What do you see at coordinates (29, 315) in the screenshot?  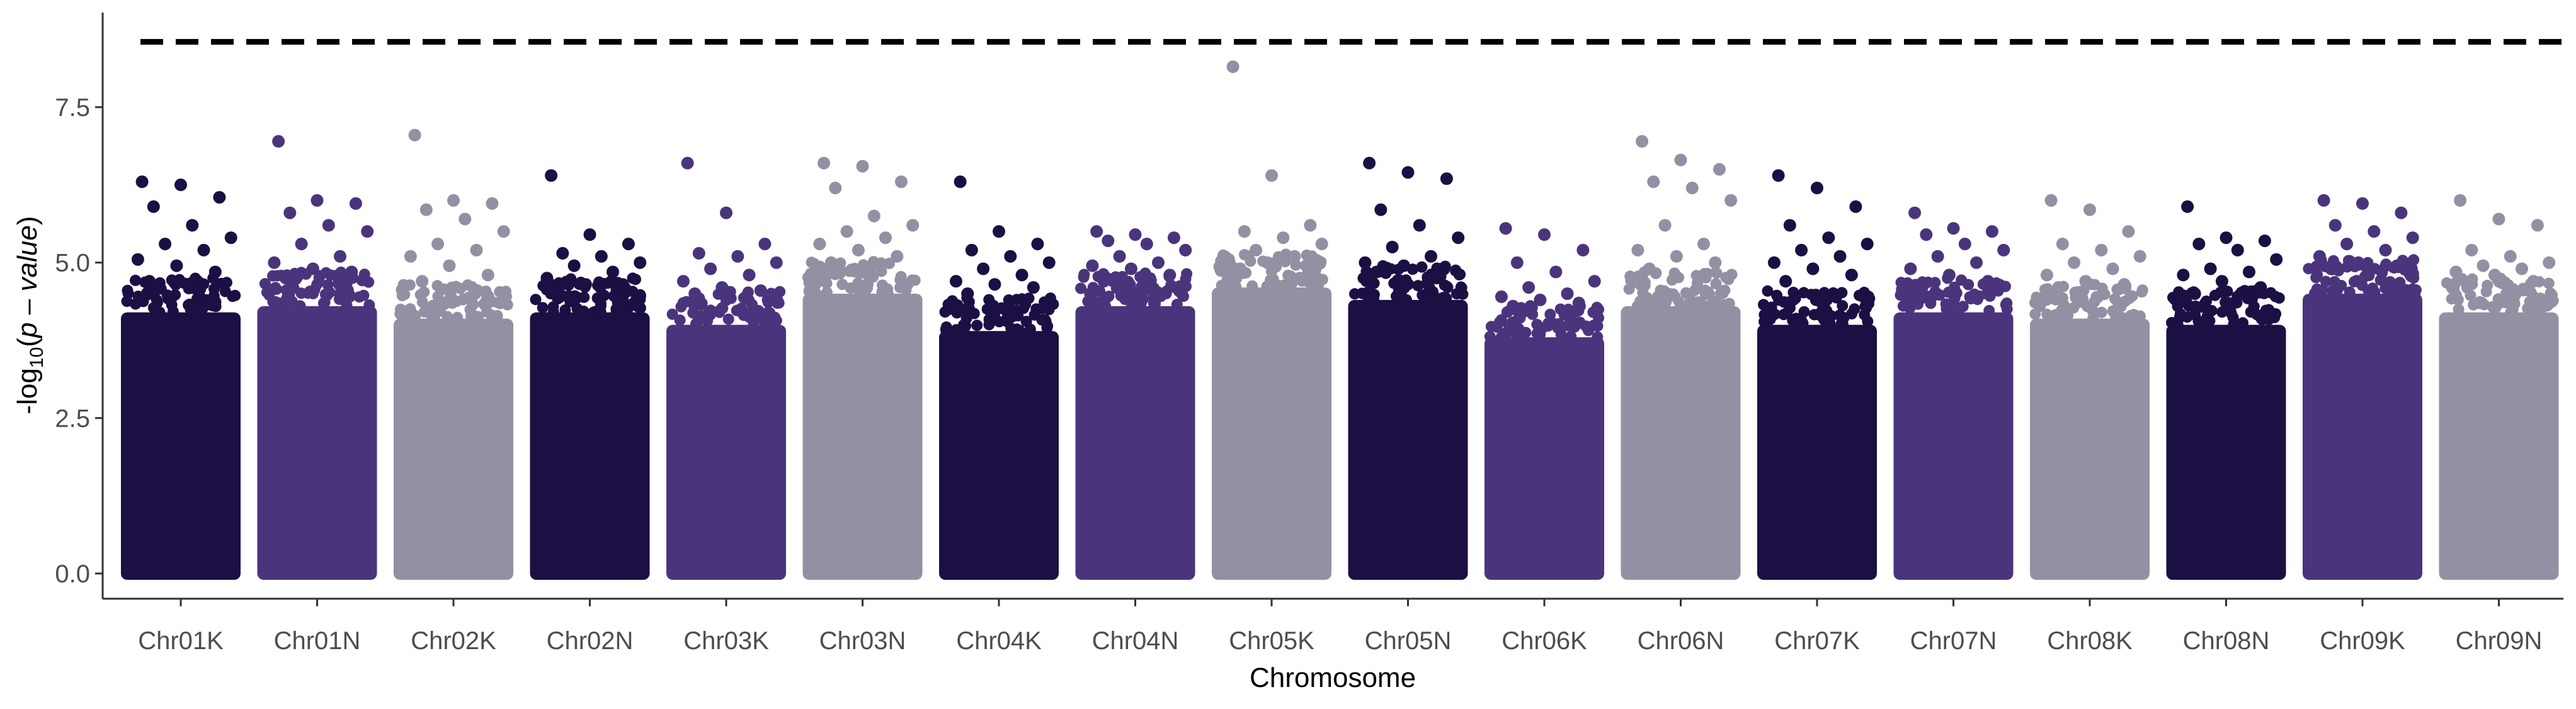 I see `y-axis-title: -log10(p – value)` at bounding box center [29, 315].